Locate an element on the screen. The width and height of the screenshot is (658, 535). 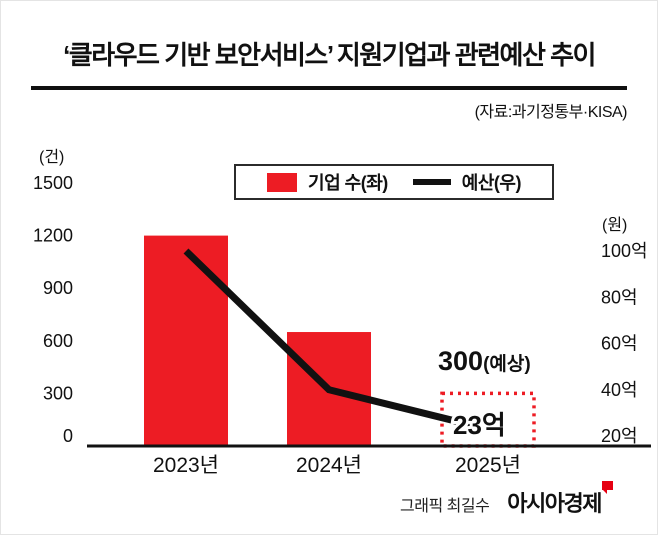
right-axis-tick-40: 40억 is located at coordinates (619, 390).